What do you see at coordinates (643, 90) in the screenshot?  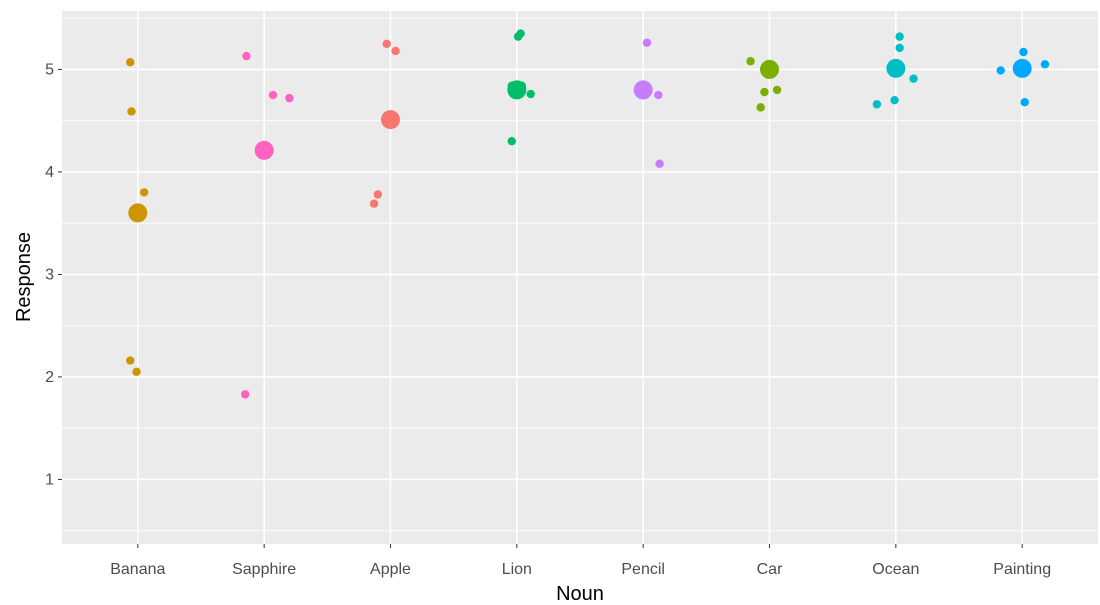 I see `mean-marker-pencil` at bounding box center [643, 90].